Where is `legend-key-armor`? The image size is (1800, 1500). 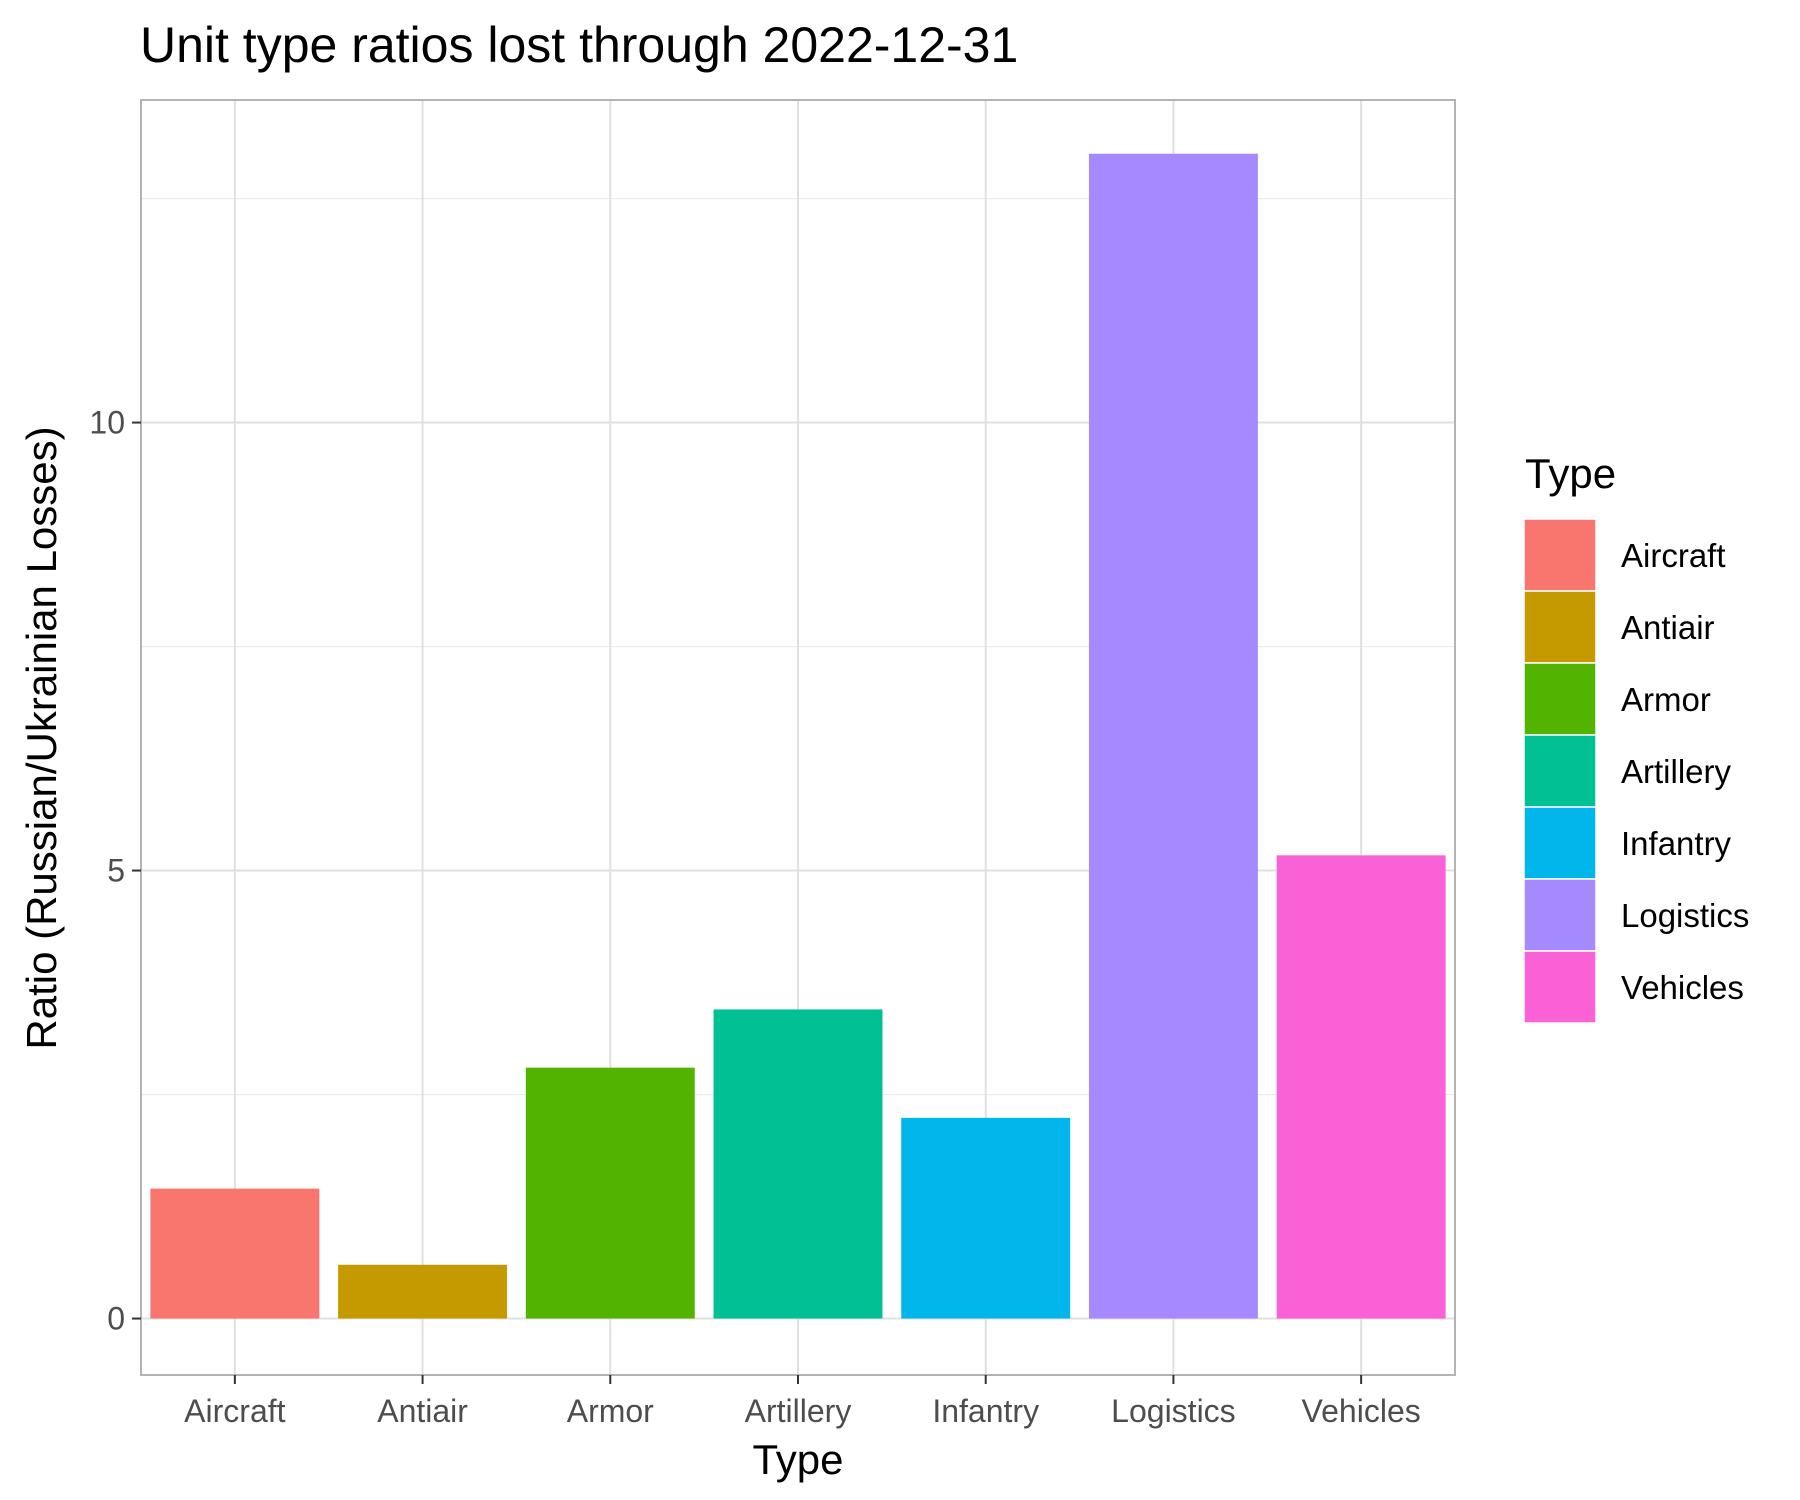 legend-key-armor is located at coordinates (1560, 699).